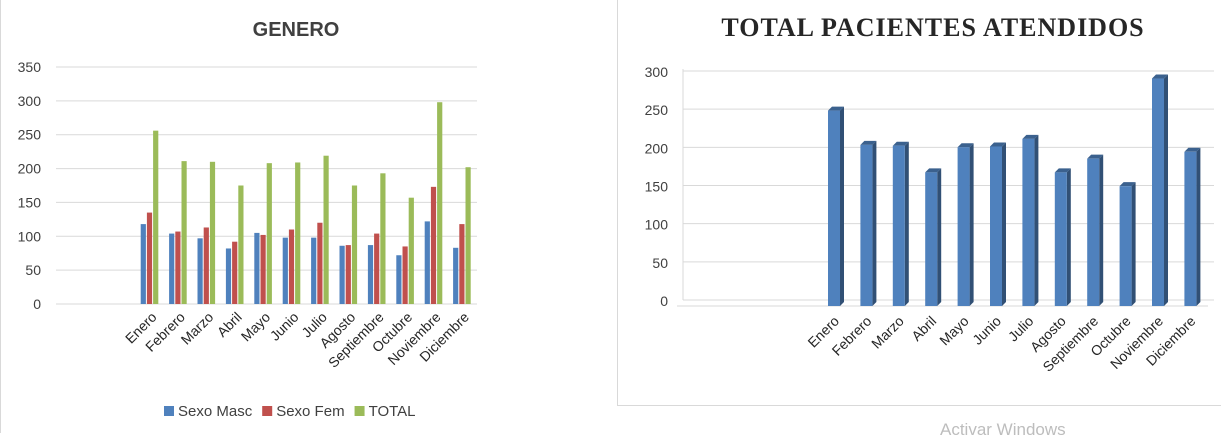 This screenshot has height=440, width=1221. What do you see at coordinates (1003, 429) in the screenshot?
I see `activation-watermark: Activar Windows` at bounding box center [1003, 429].